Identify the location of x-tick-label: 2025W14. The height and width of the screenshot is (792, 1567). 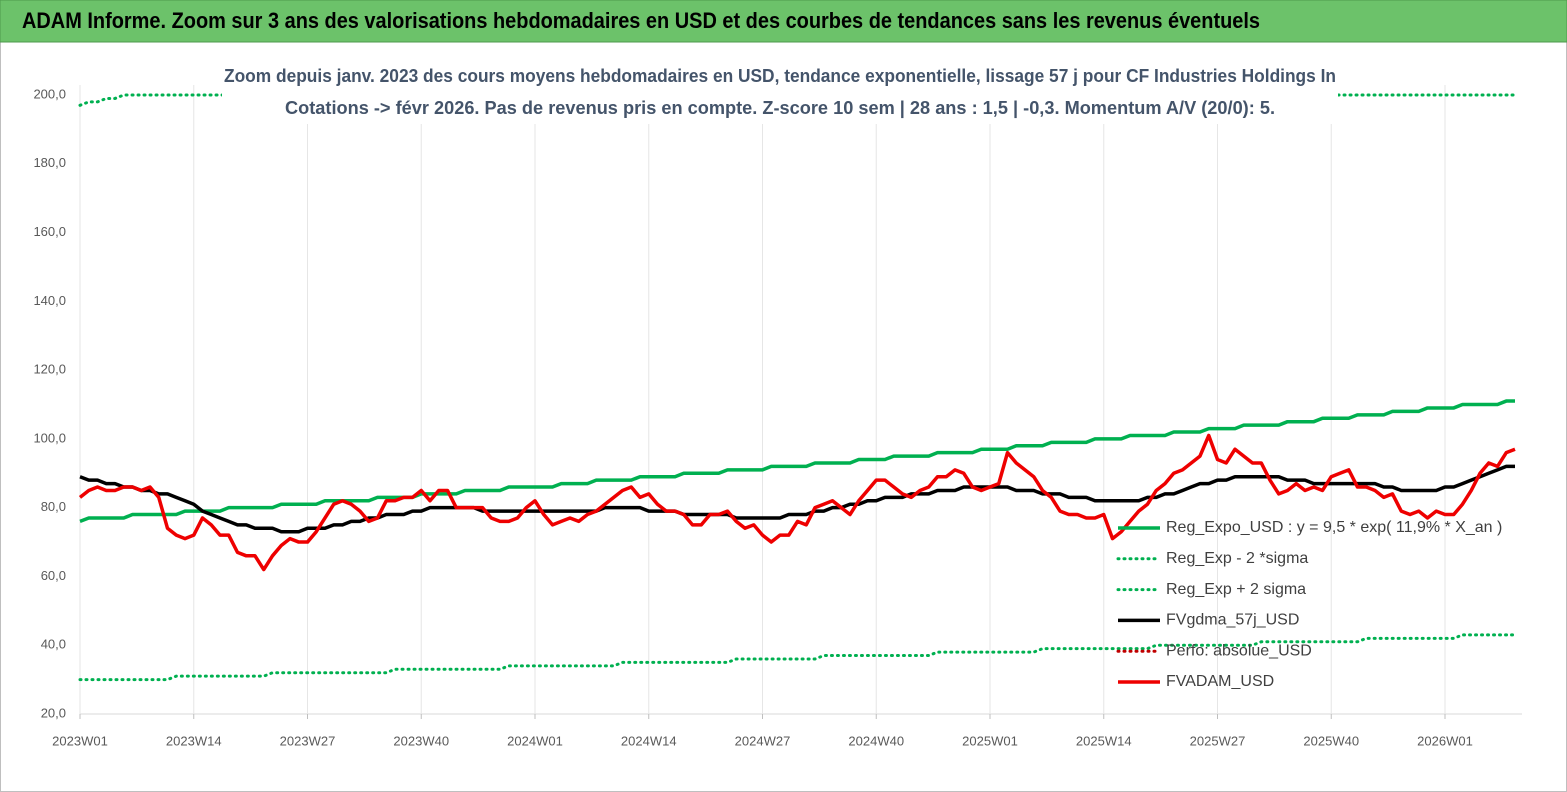
(1104, 740).